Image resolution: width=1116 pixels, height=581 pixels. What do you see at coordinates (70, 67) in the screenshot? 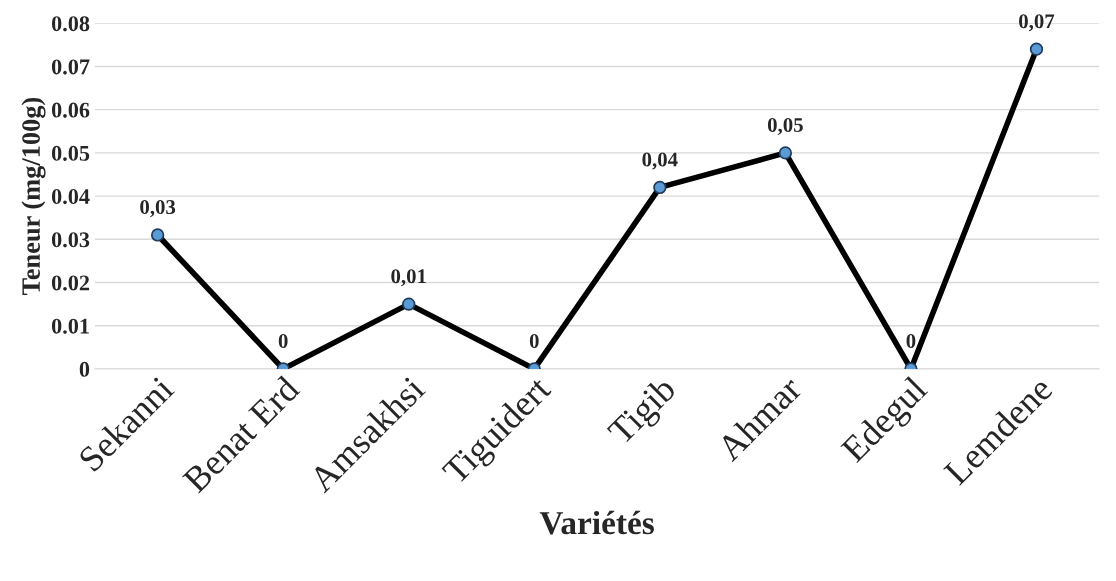
I see `y-tick-label: 0.07` at bounding box center [70, 67].